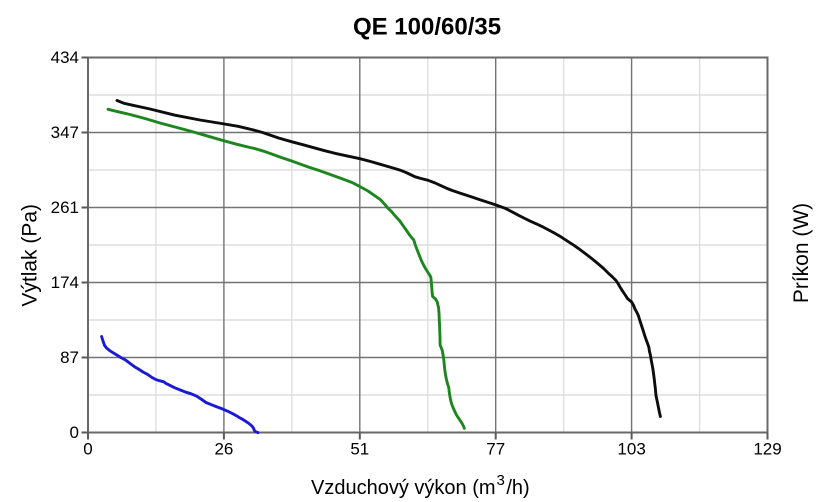 This screenshot has width=828, height=502. I want to click on svg-text: 26, so click(223, 449).